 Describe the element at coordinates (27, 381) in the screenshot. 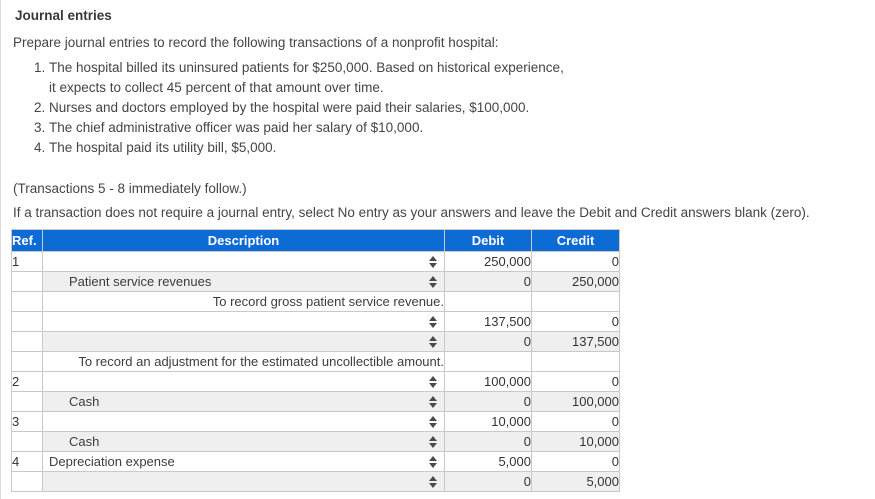

I see `ref-cell: 2` at that location.